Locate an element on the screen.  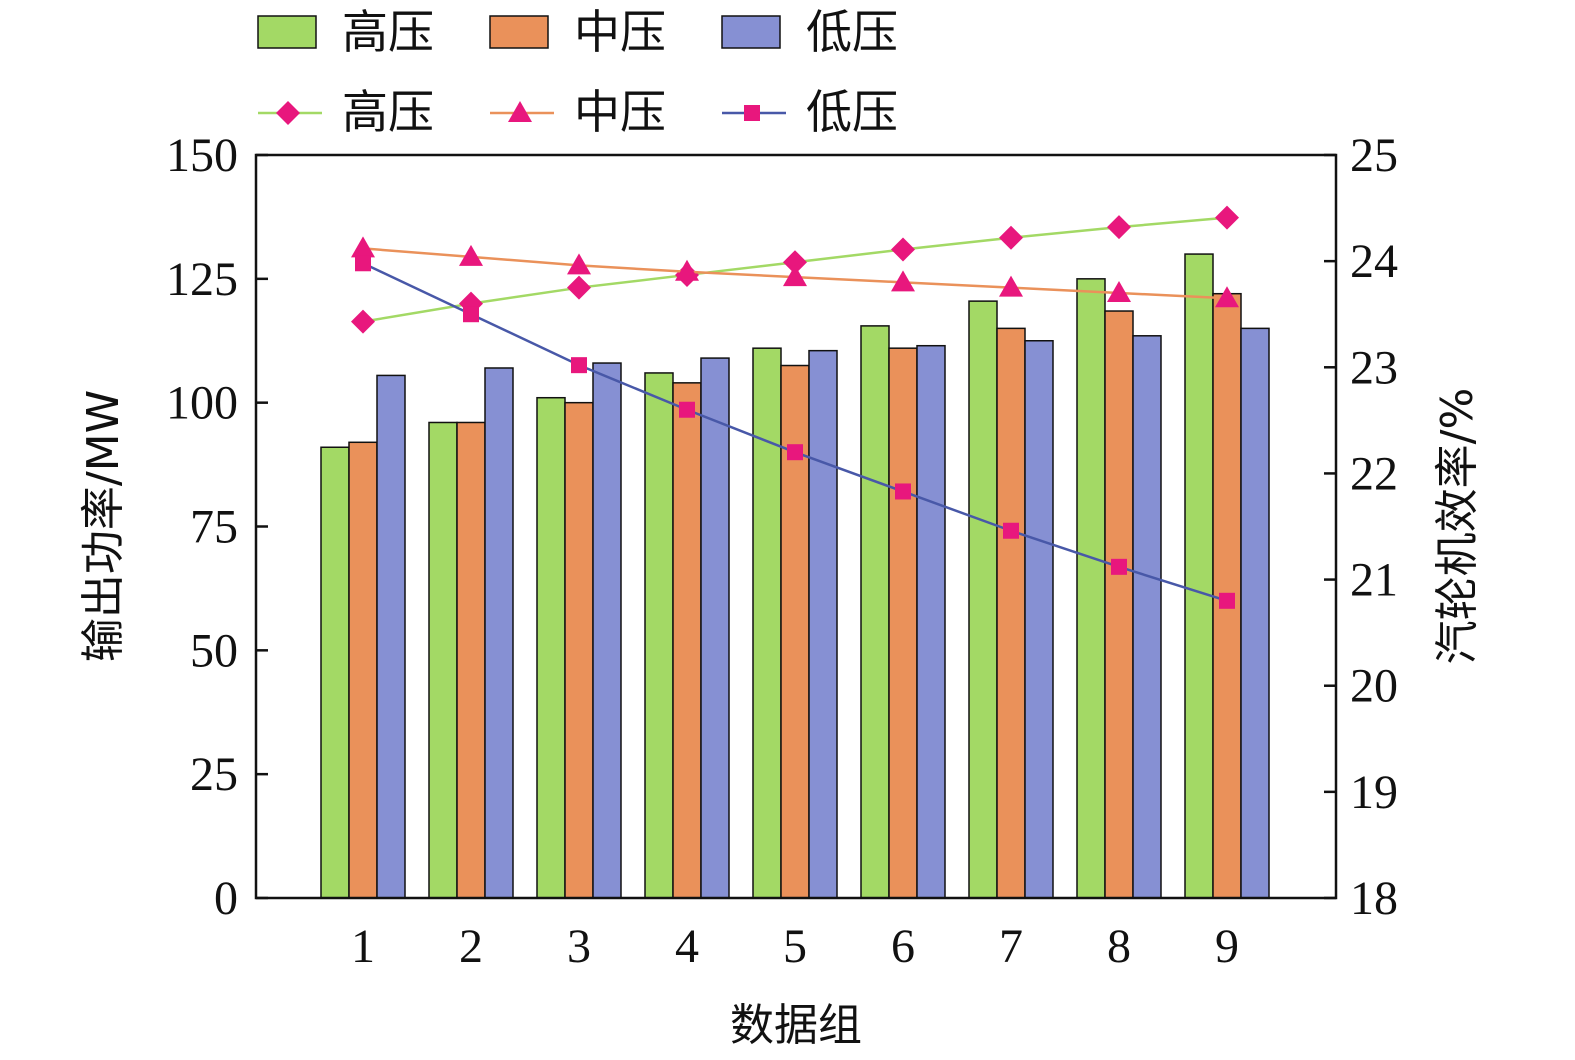
point-低压-1 is located at coordinates (363, 263).